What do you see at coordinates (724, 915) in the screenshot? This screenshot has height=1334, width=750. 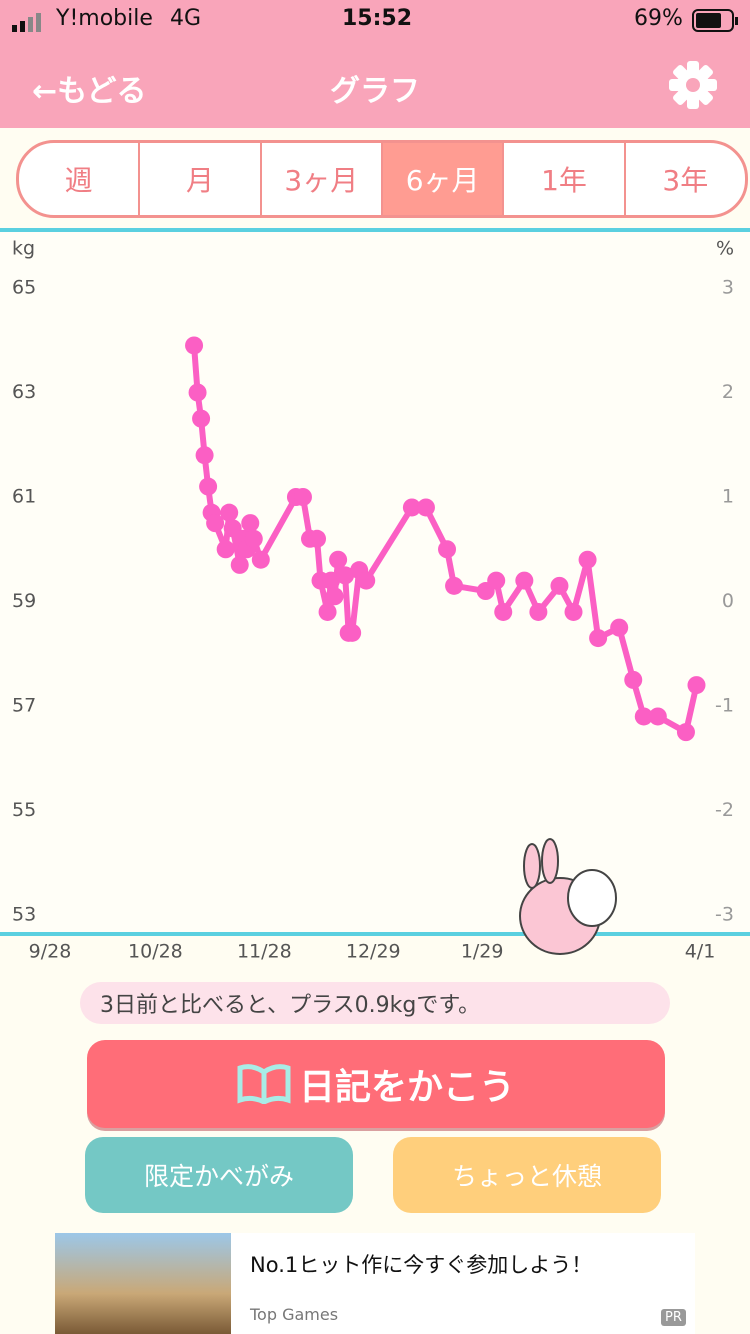 I see `y2-tick-label: -3` at bounding box center [724, 915].